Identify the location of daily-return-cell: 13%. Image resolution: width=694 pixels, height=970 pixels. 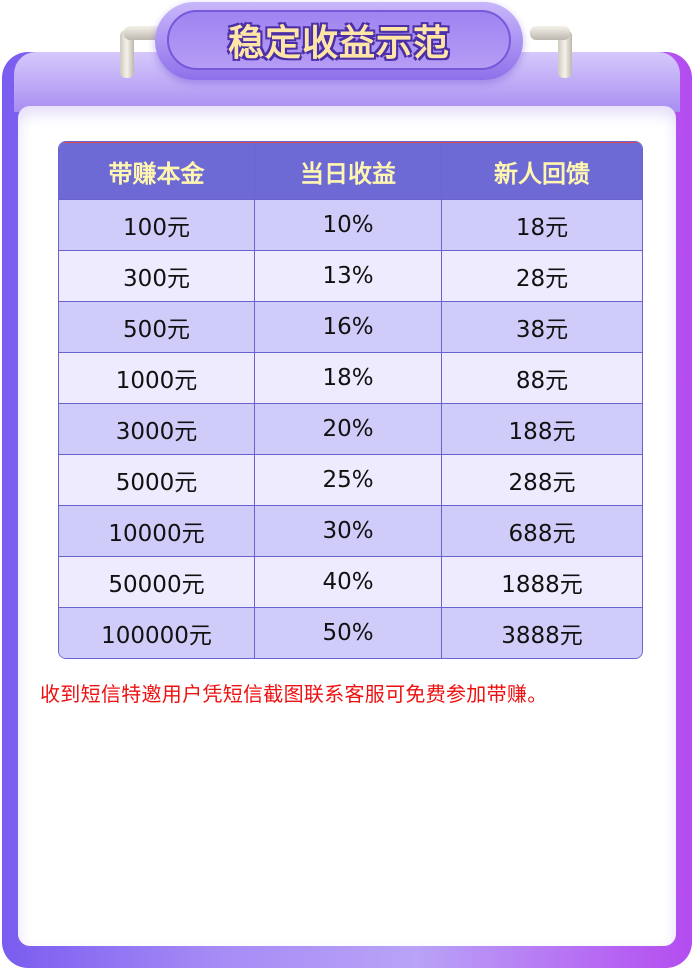
(348, 276).